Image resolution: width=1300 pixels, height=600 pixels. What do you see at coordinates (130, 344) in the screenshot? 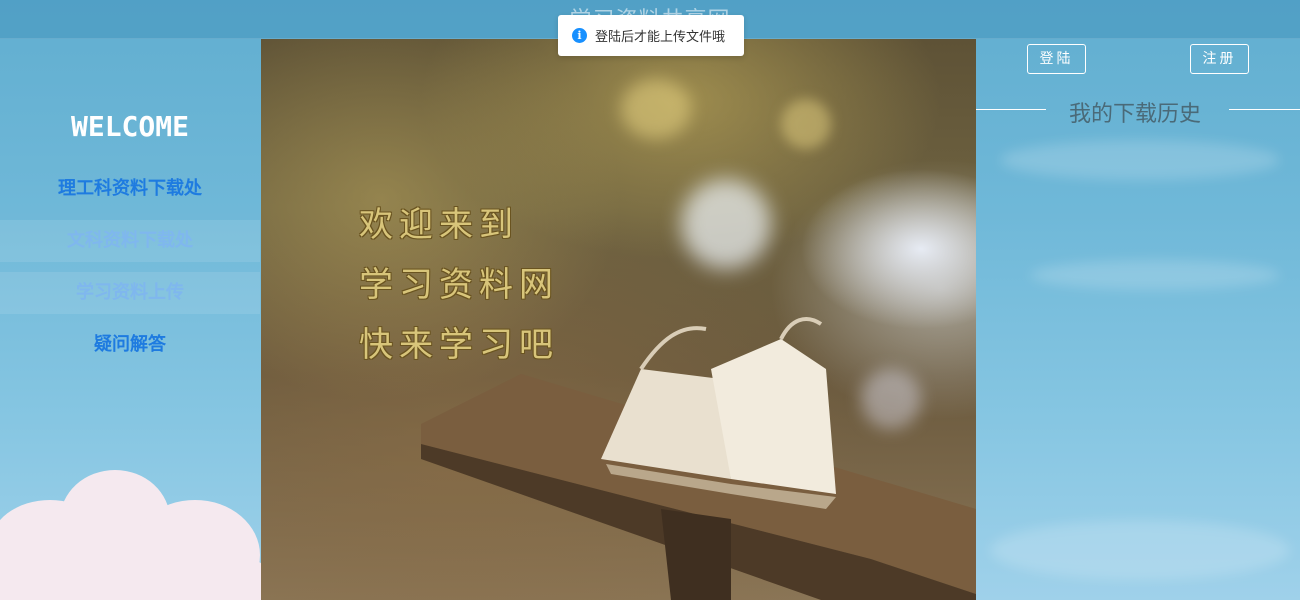
I see `sidebar-item-qa: 疑问解答` at bounding box center [130, 344].